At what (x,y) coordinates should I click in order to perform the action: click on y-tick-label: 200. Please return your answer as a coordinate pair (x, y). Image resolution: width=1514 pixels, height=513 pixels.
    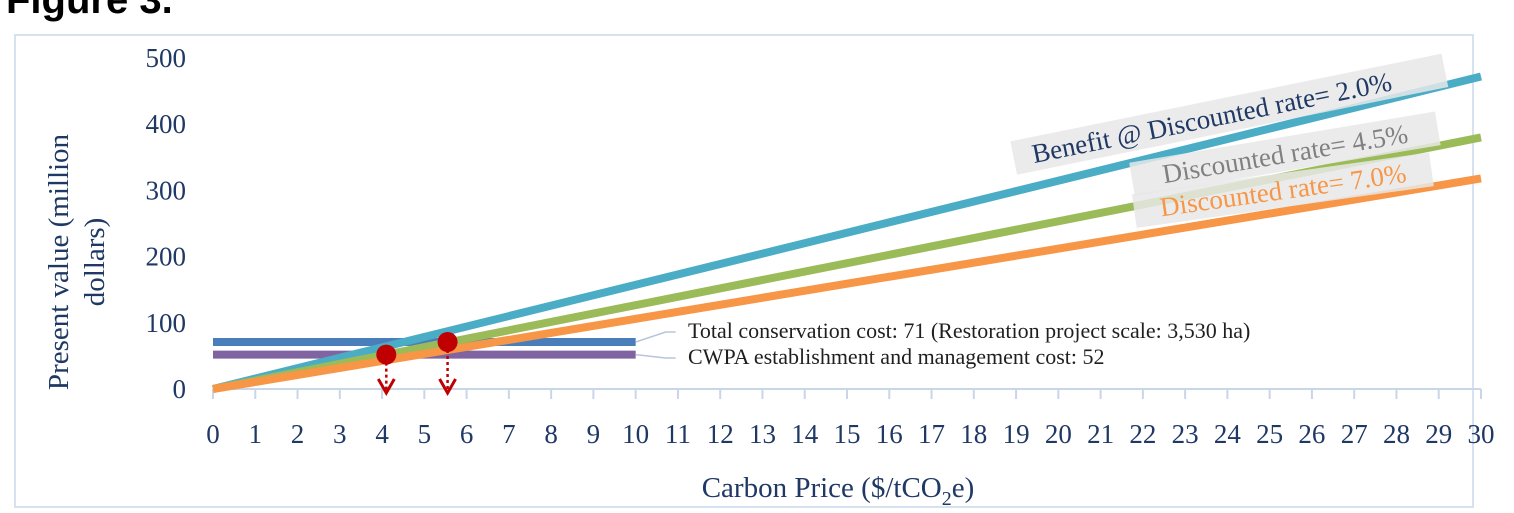
    Looking at the image, I should click on (166, 257).